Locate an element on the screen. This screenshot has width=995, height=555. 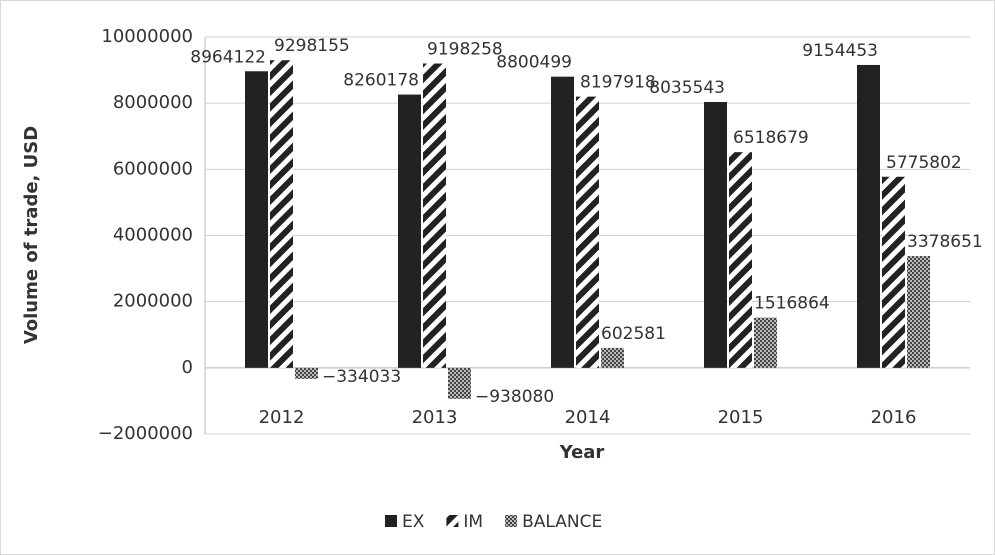
data-label: −938080 is located at coordinates (514, 397).